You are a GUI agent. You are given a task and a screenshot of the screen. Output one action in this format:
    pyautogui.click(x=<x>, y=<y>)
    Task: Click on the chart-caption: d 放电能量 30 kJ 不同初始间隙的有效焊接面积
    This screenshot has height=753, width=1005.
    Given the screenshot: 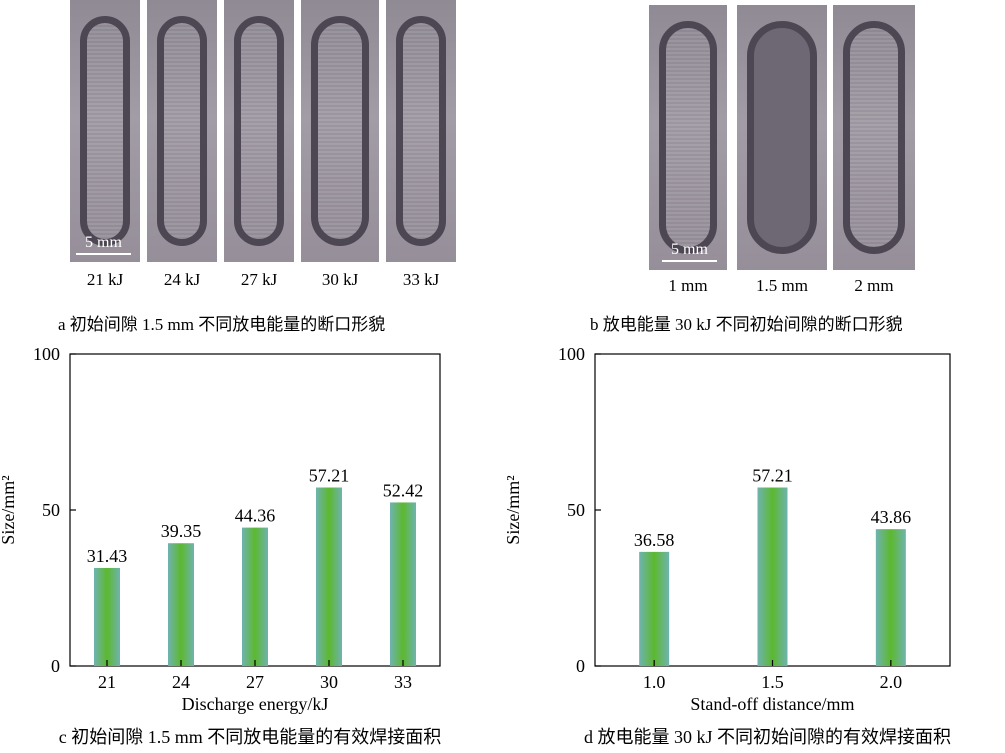 What is the action you would take?
    pyautogui.click(x=767, y=737)
    